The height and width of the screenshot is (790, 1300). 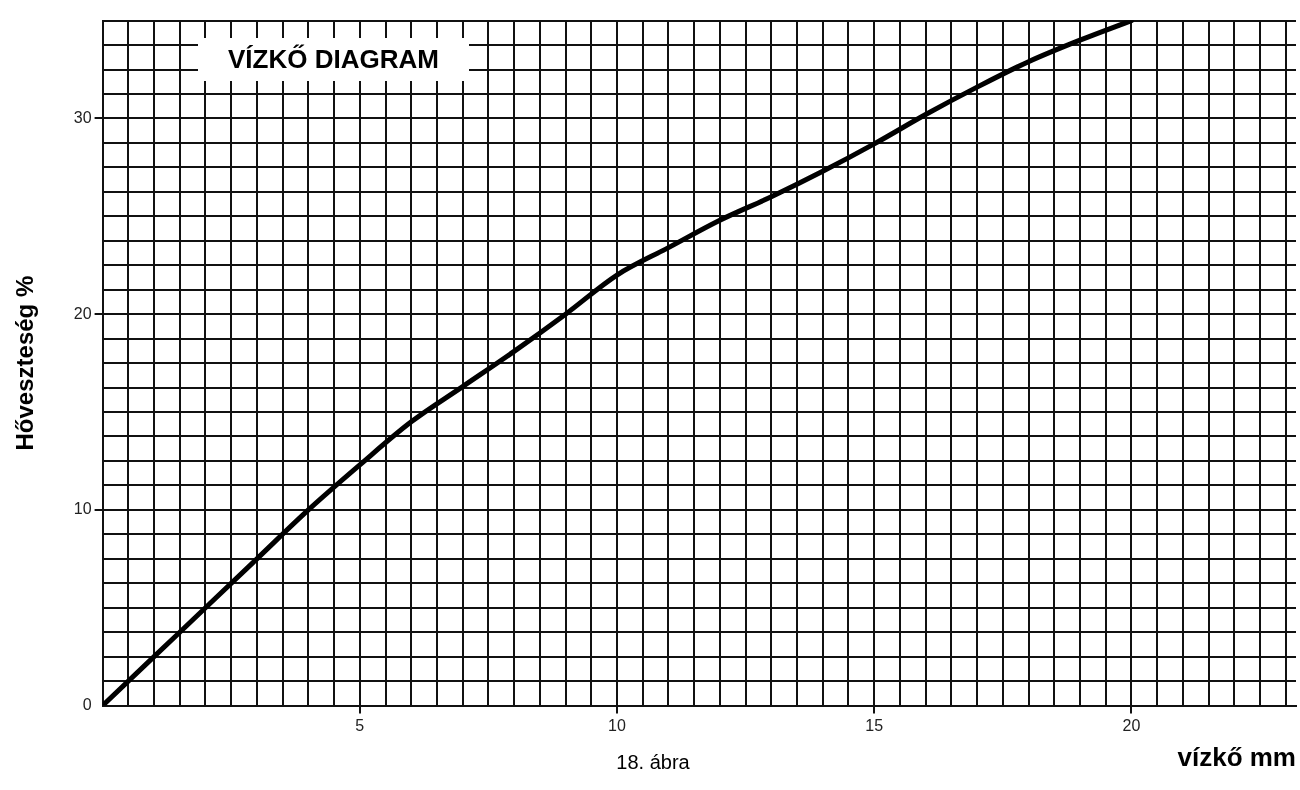 What do you see at coordinates (82, 313) in the screenshot?
I see `y-tick-label: 20` at bounding box center [82, 313].